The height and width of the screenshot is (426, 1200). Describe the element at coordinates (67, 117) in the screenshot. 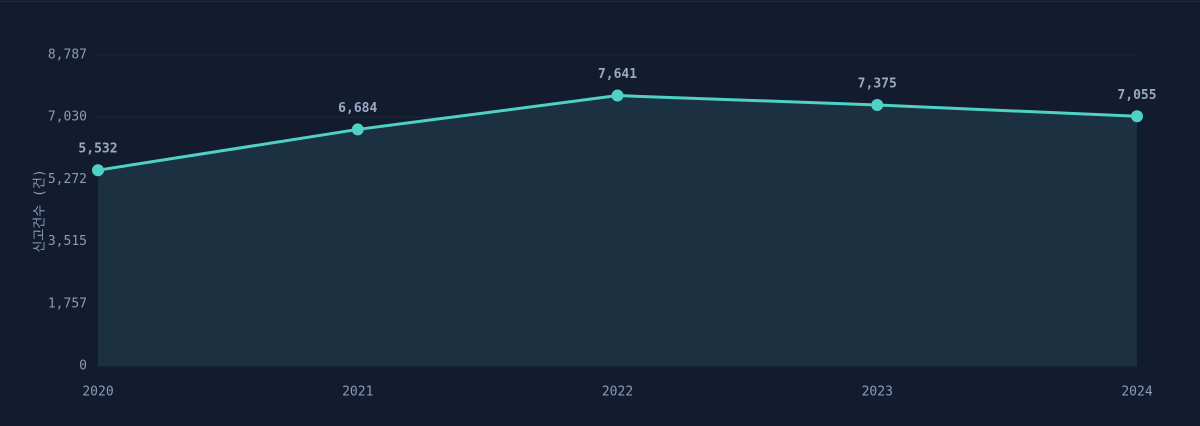

I see `y-tick-label: 7,030` at that location.